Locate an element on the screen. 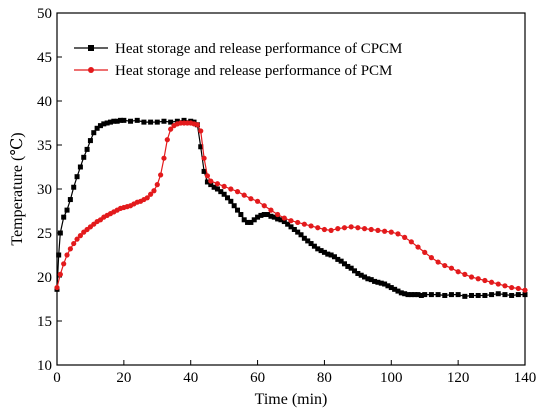  x-tick-label: 120 is located at coordinates (458, 378).